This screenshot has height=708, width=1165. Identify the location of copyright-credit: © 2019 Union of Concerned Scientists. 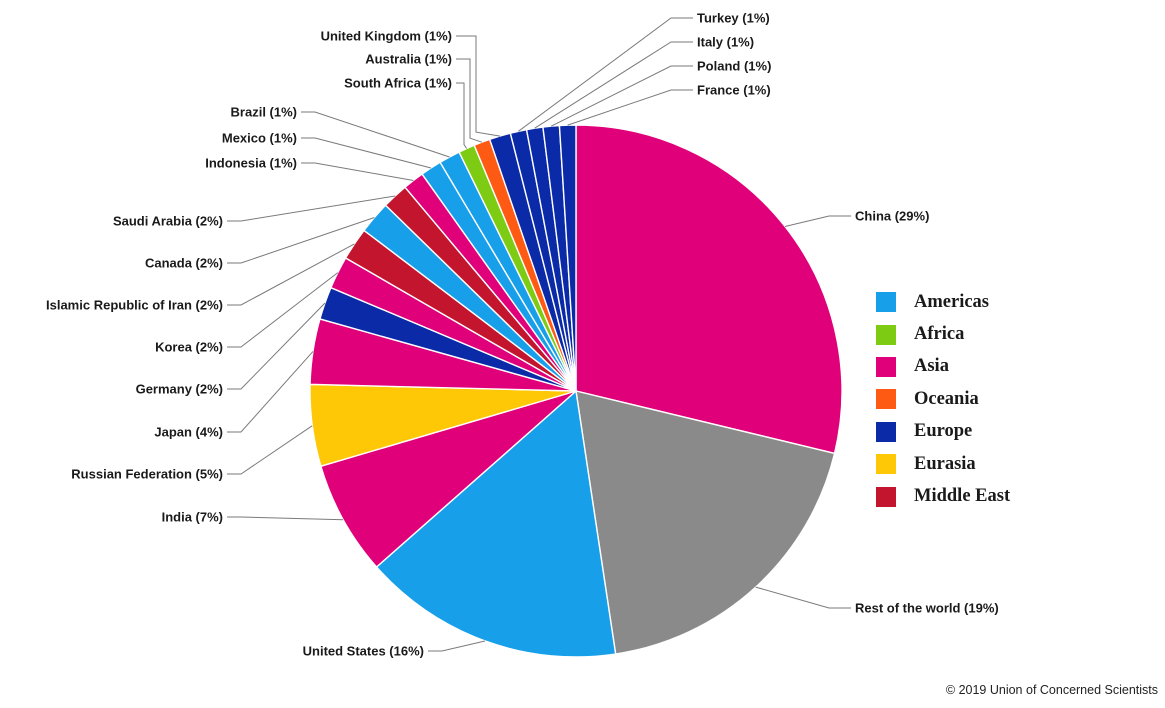
(1051, 690).